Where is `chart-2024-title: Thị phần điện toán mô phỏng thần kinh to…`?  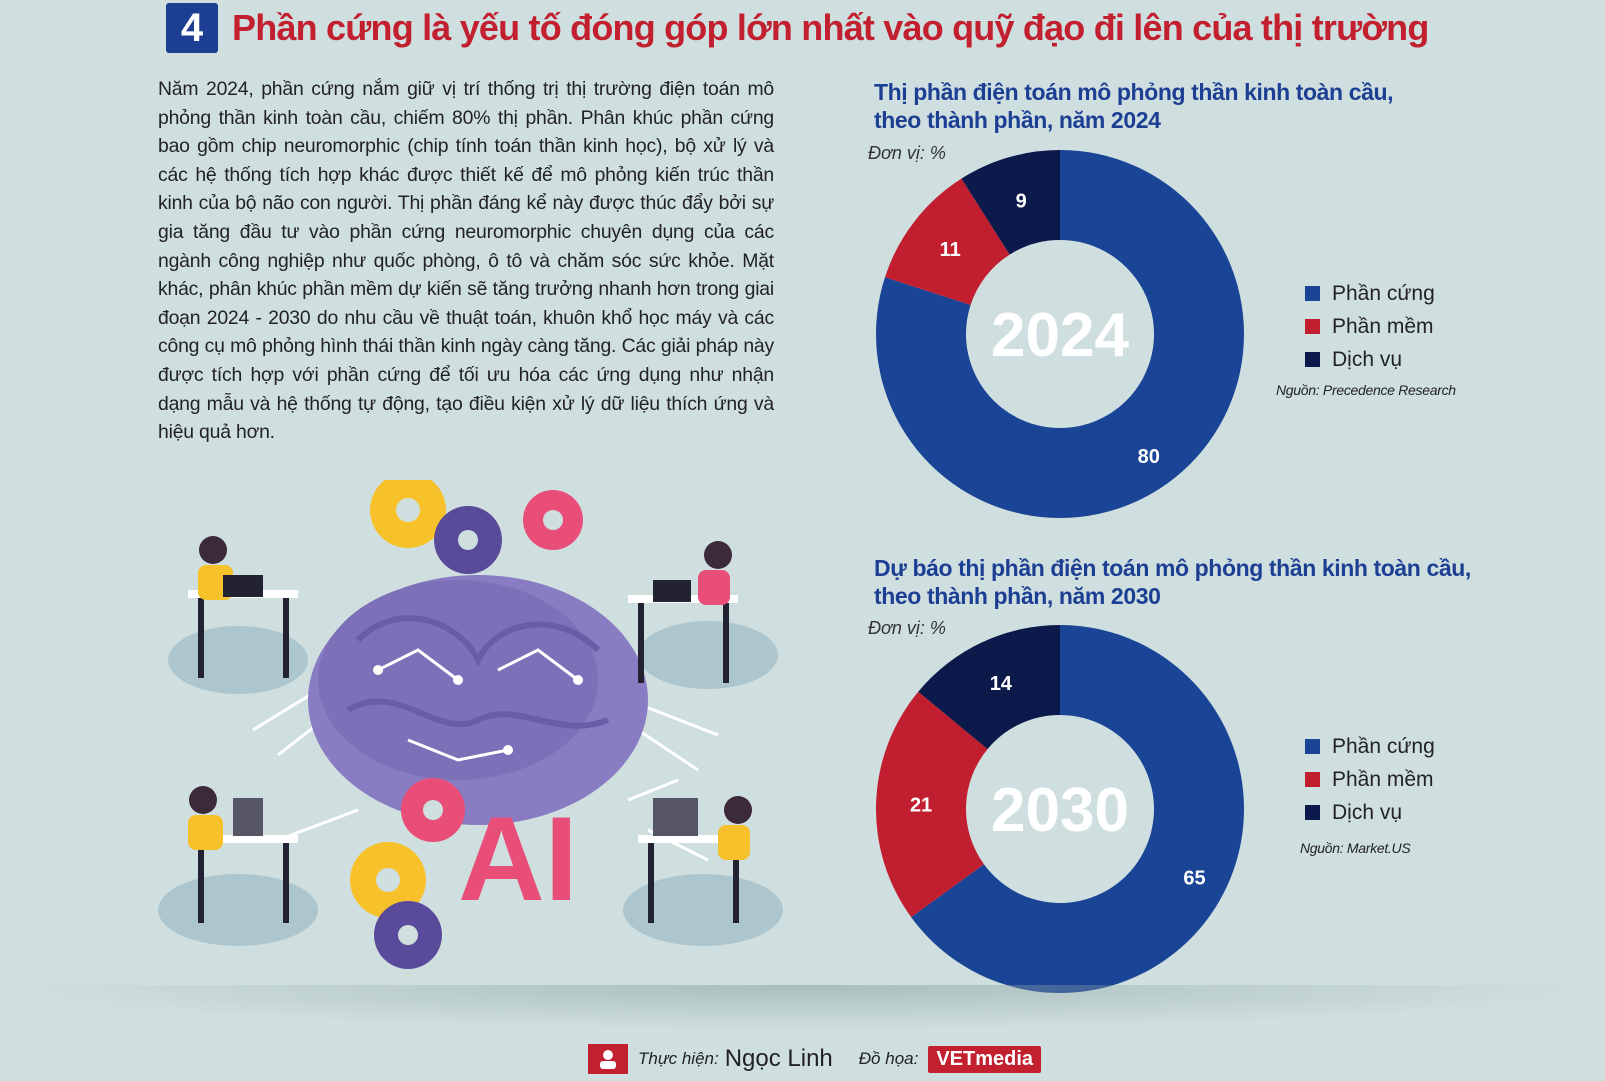 chart-2024-title: Thị phần điện toán mô phỏng thần kinh to… is located at coordinates (1134, 106).